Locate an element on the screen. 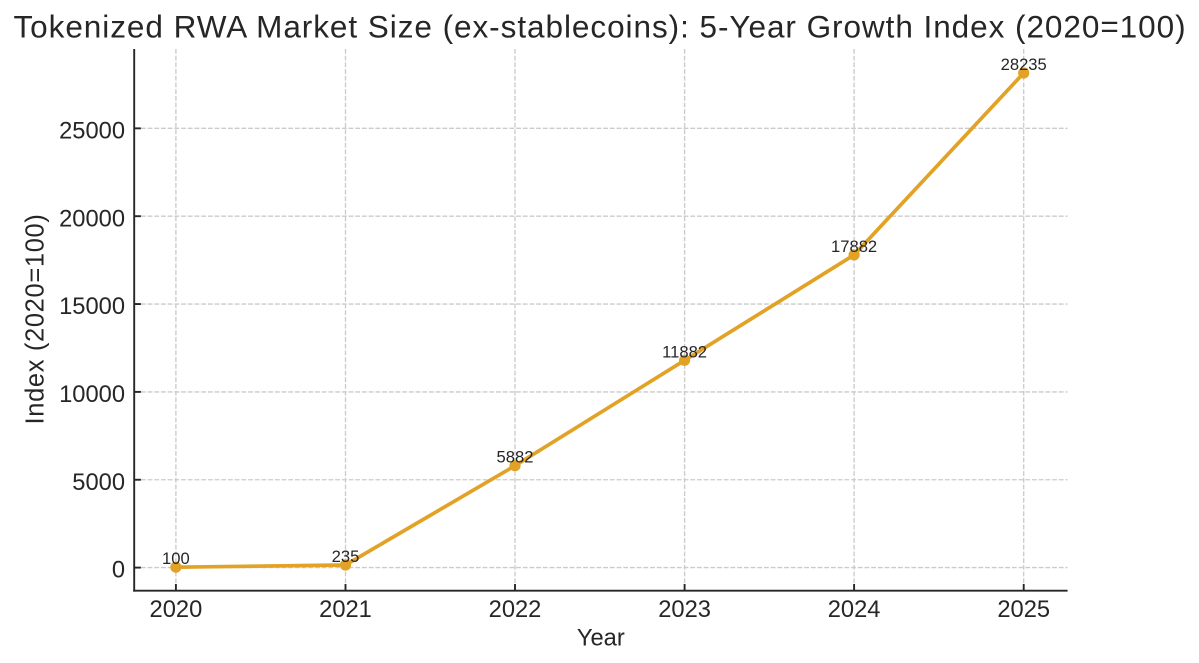 Image resolution: width=1199 pixels, height=663 pixels. svg-text: Year is located at coordinates (601, 638).